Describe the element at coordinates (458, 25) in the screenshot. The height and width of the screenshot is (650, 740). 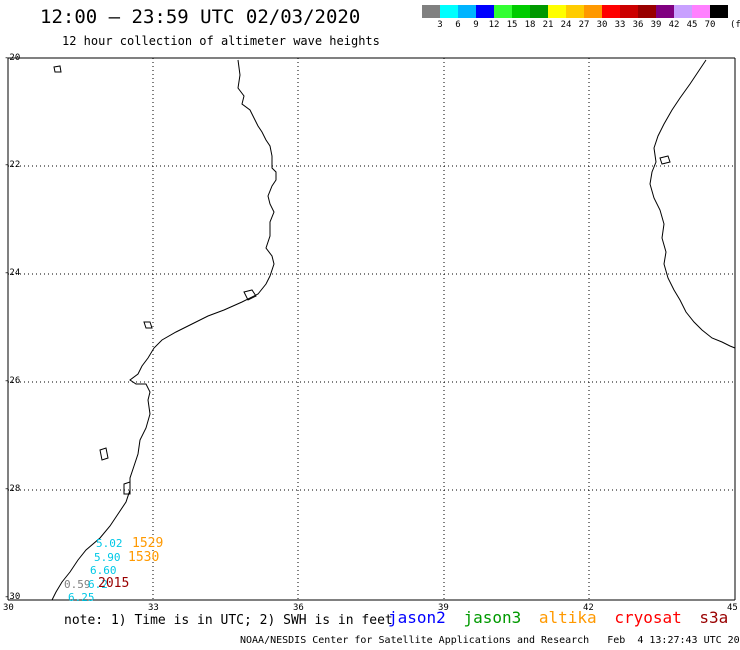
I see `legend-tick-label: 6` at that location.